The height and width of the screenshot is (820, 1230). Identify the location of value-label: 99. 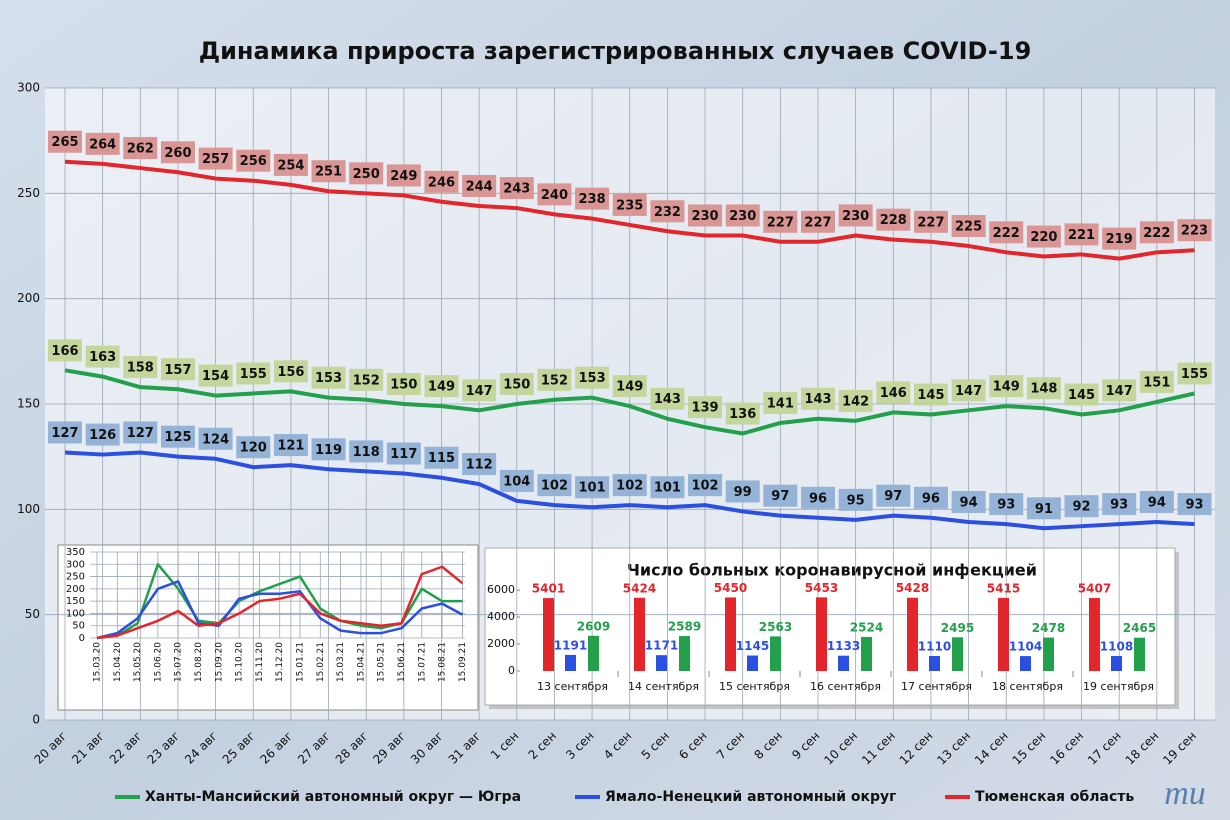
(743, 492).